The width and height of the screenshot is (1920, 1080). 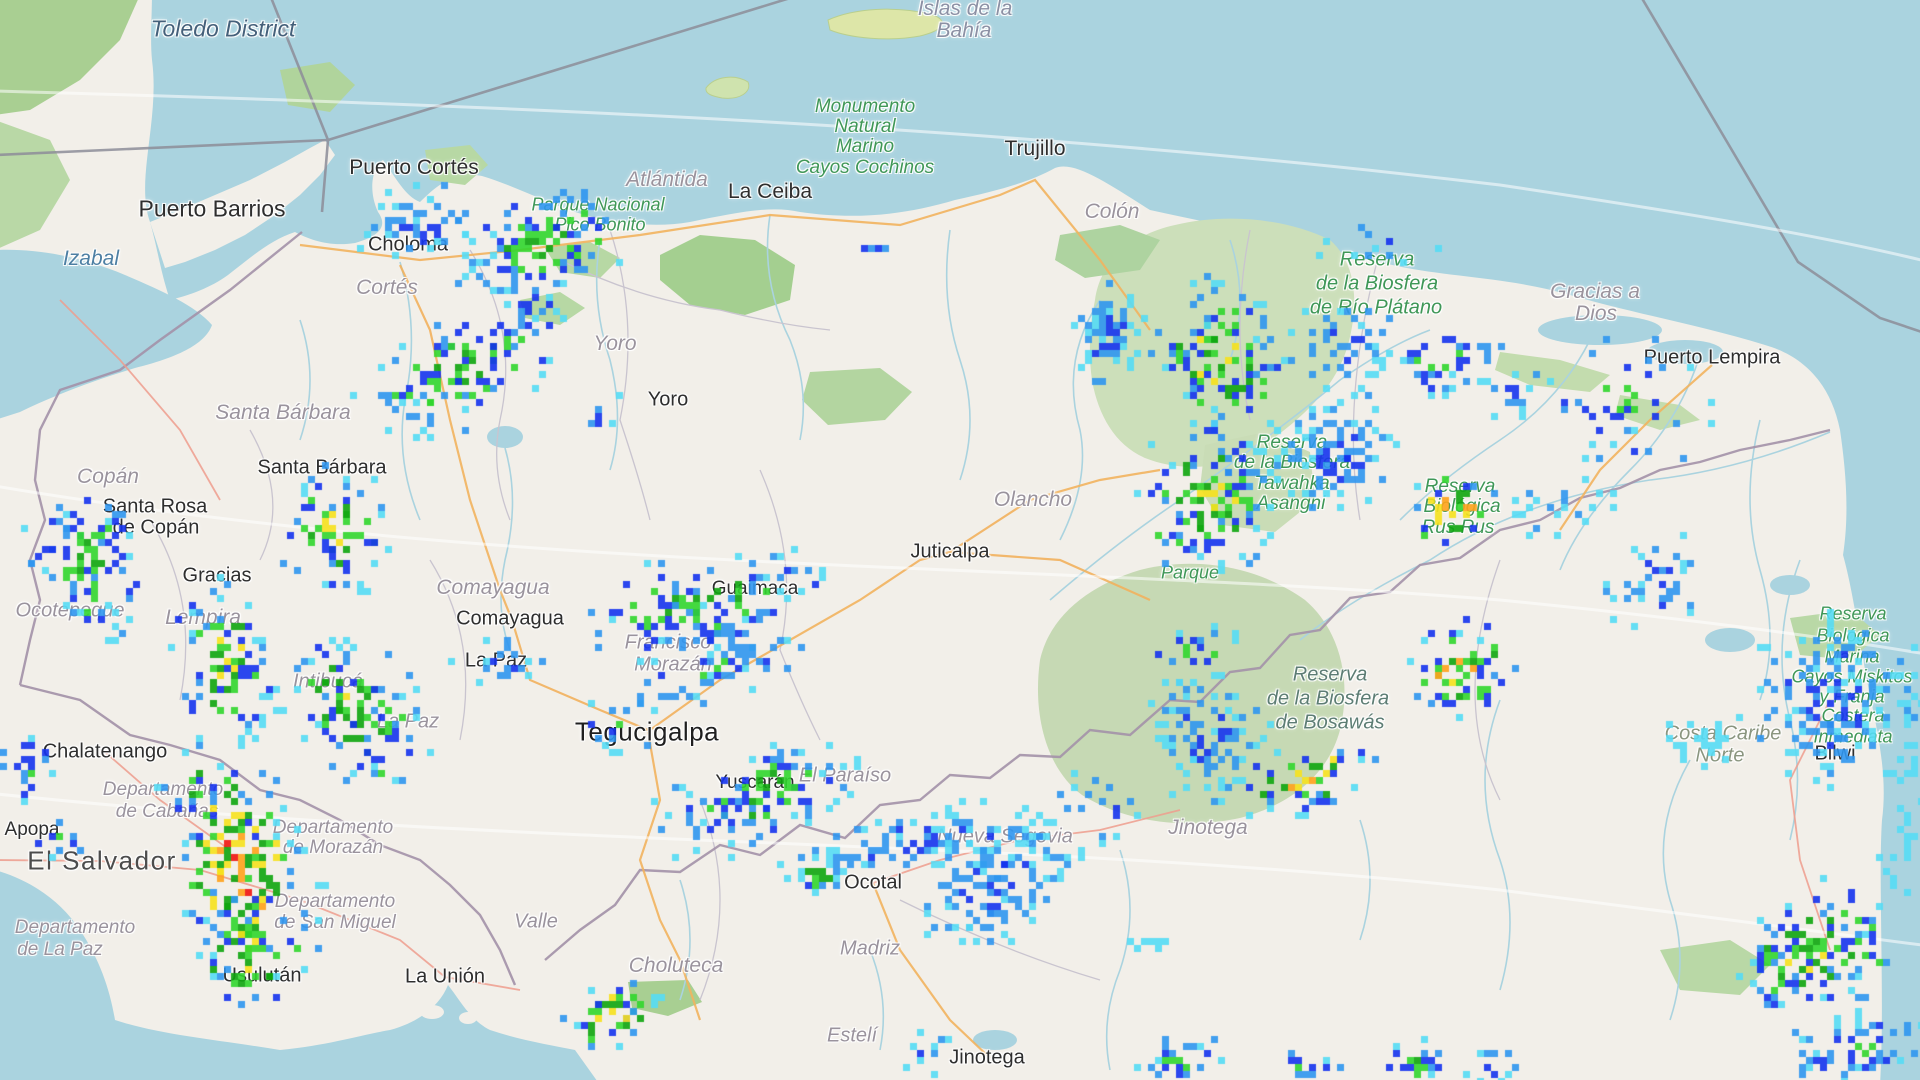 I want to click on map-label-park: Tawahka, so click(x=1292, y=483).